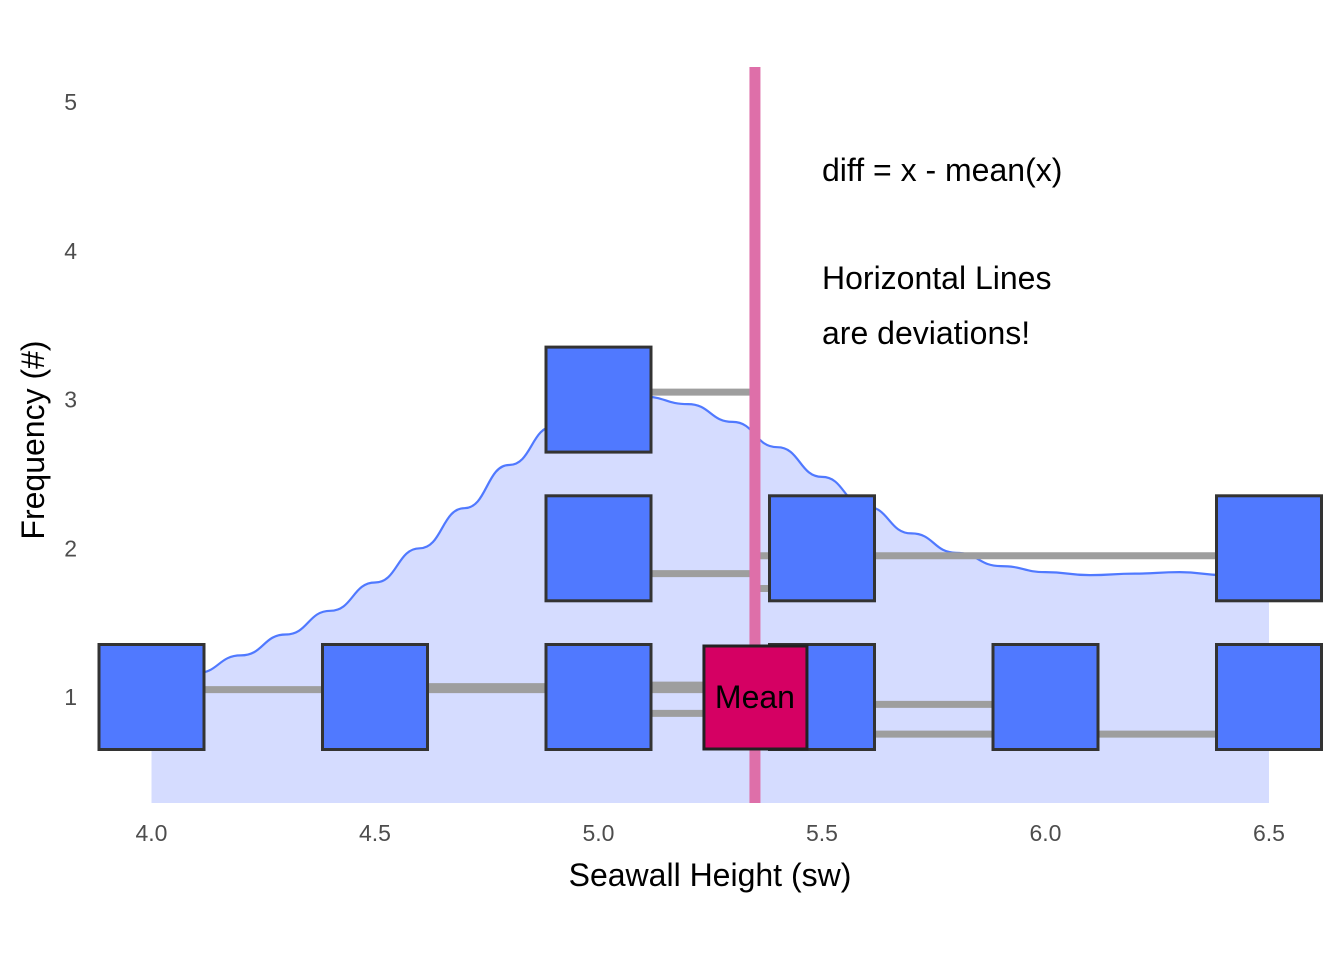  I want to click on x-tick-labels: 4.0 4.5 5.0 5.5 6.0 6.5, so click(710, 833).